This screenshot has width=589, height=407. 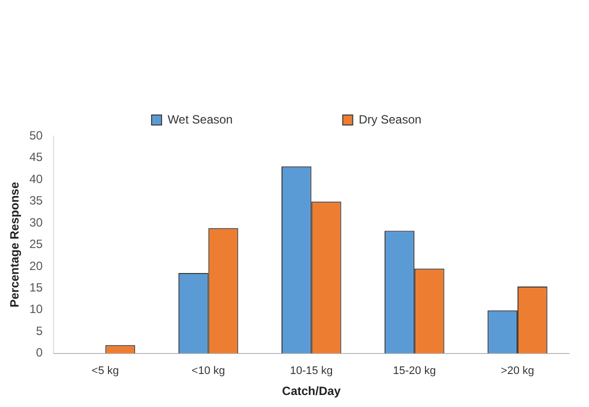 I want to click on y-tick-label: 50, so click(x=36, y=135).